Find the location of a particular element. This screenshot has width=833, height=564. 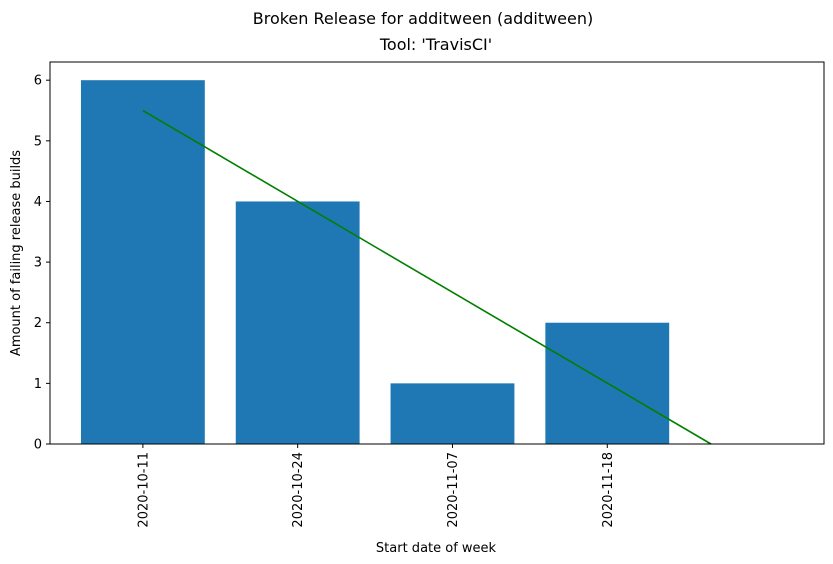

y-tick-label: 2 is located at coordinates (38, 323).